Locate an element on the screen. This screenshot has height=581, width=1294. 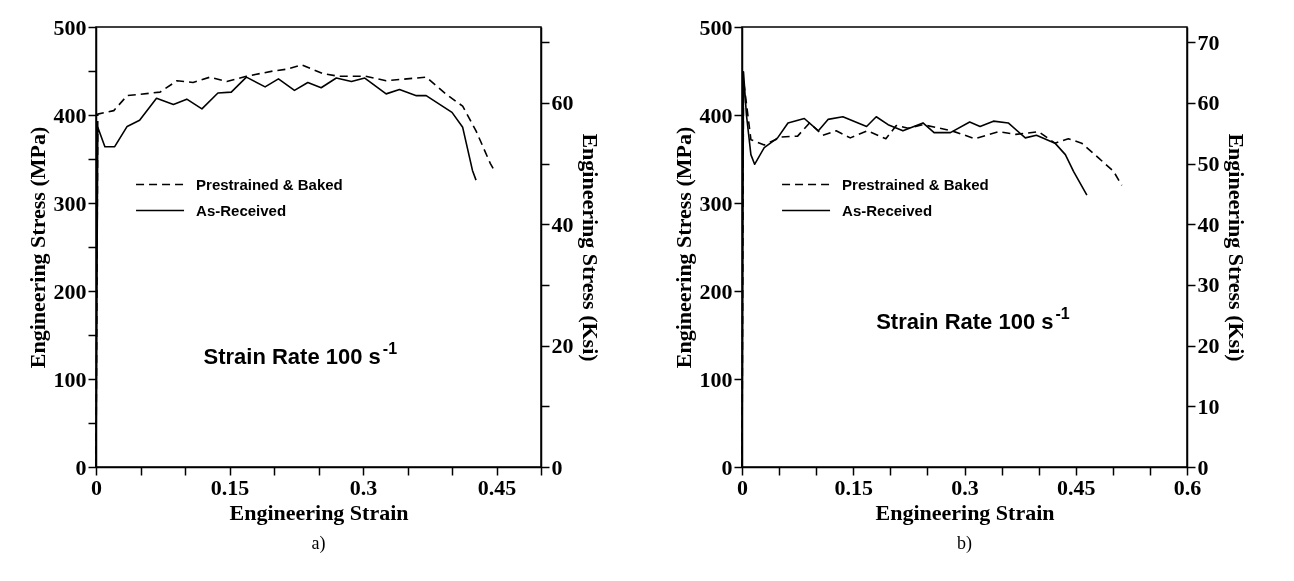
y2-tick-label: 30 is located at coordinates (1208, 285).